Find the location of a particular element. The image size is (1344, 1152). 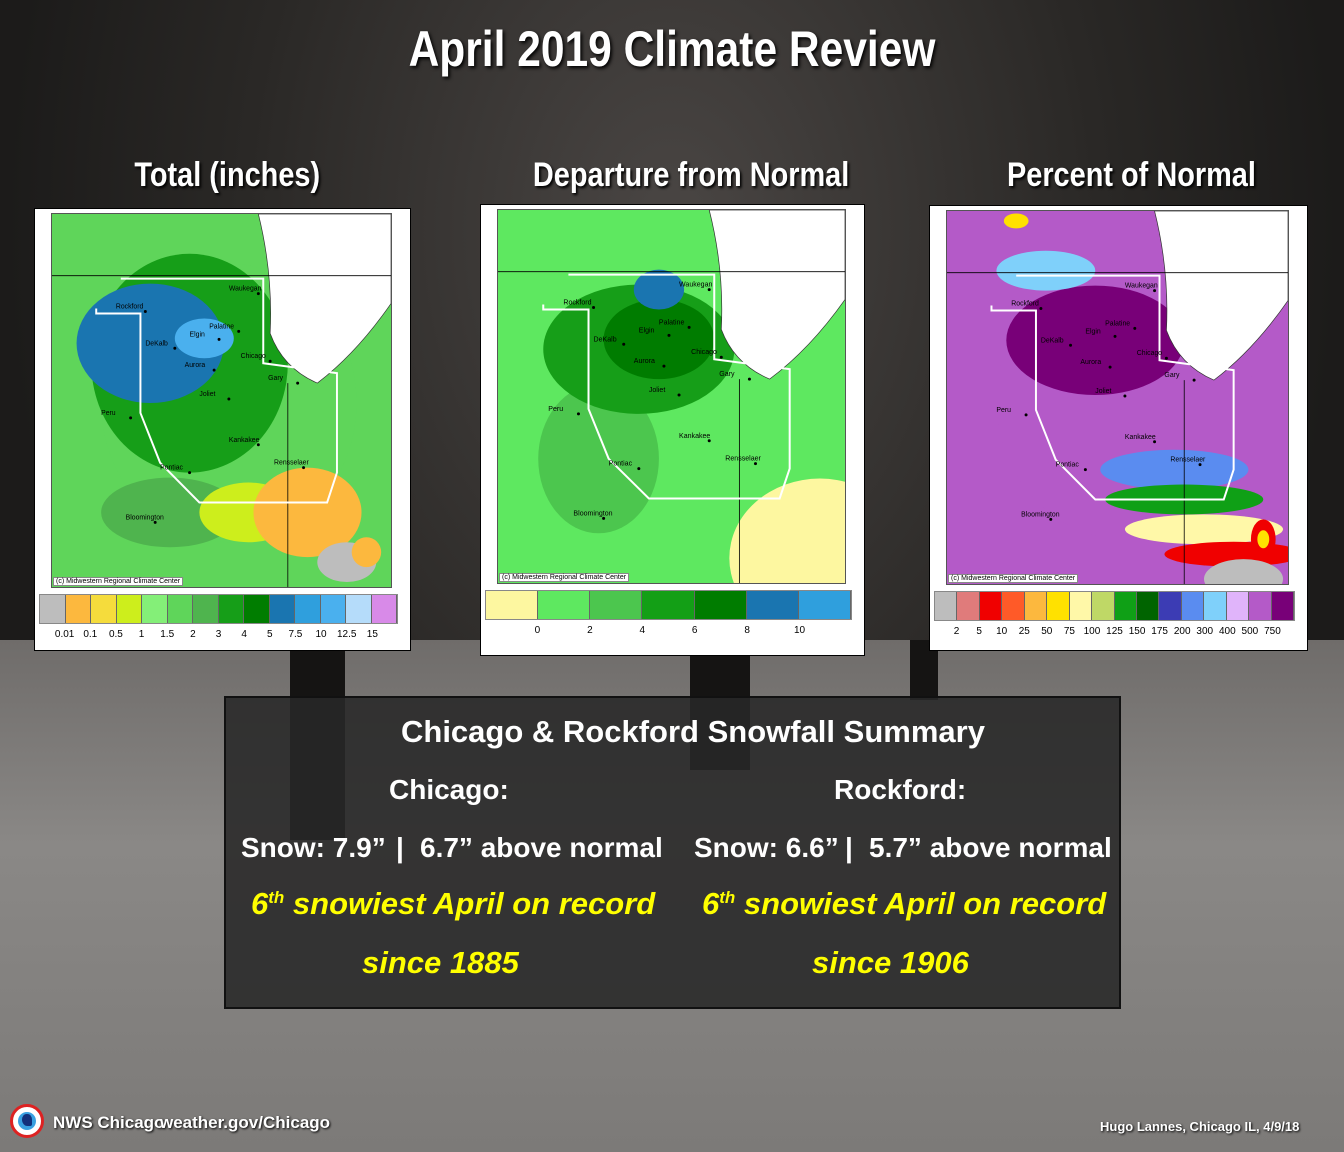

chicago-rank-suffix: th is located at coordinates (276, 897).